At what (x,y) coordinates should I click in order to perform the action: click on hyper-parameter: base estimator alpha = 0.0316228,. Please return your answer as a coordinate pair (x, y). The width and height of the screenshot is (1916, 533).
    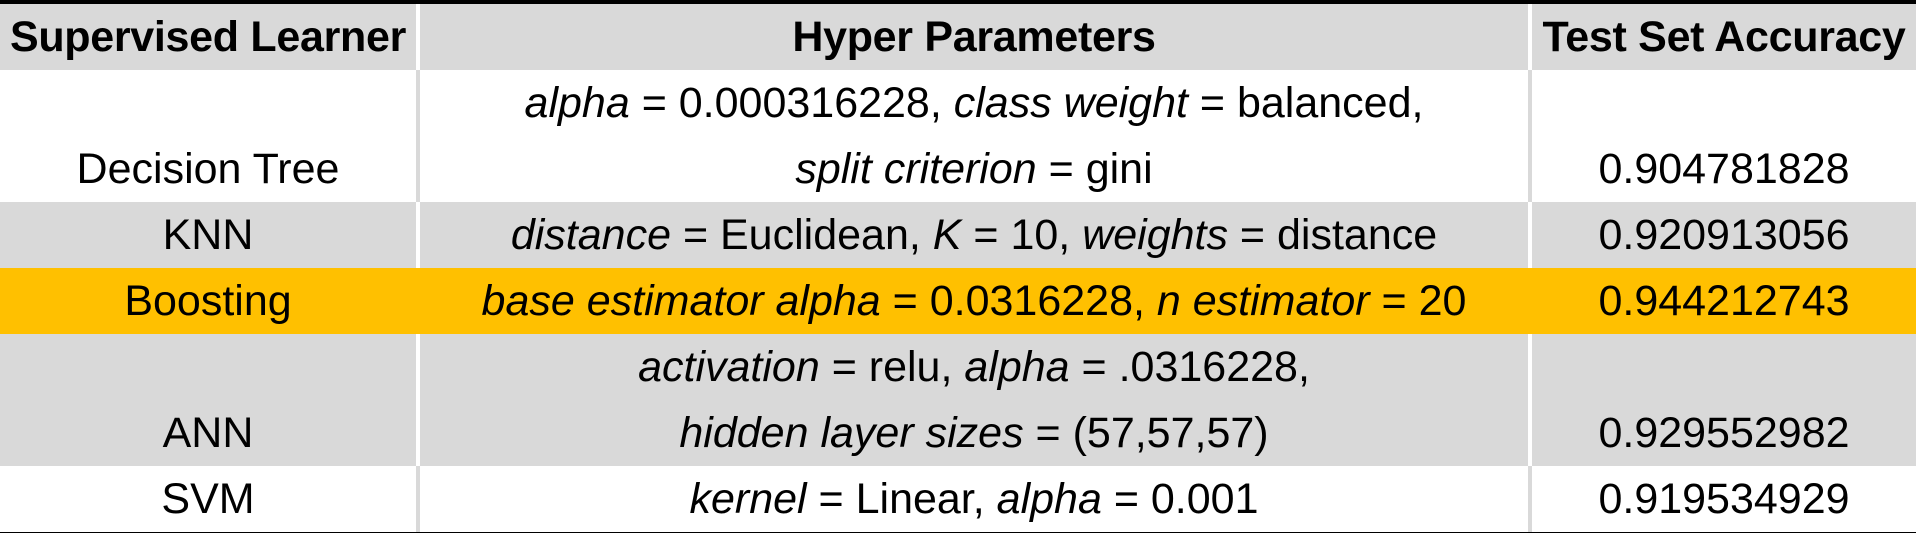
    Looking at the image, I should click on (813, 301).